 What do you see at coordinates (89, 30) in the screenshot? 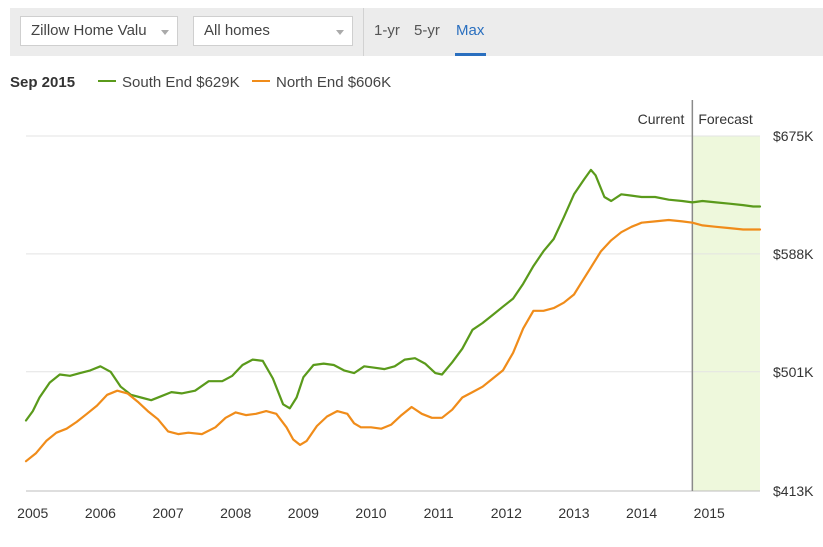
I see `metric-select-value: Zillow Home Valu` at bounding box center [89, 30].